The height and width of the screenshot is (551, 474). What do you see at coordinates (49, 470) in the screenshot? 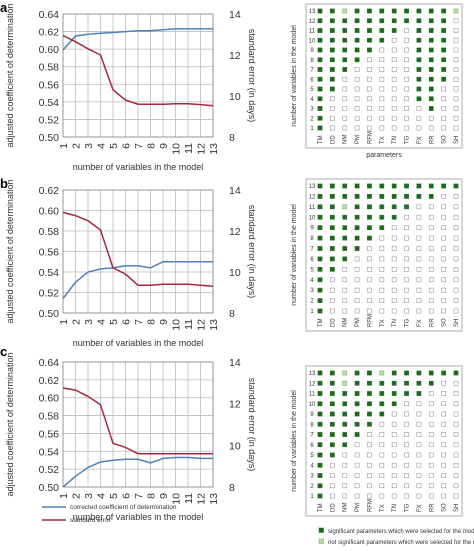
I see `y-tick-label: 0.52` at bounding box center [49, 470].